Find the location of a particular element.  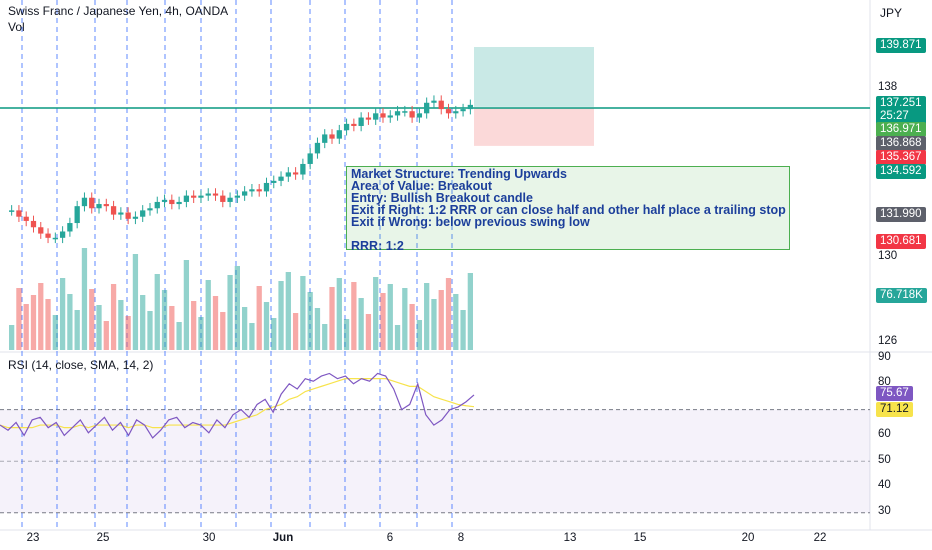

level-price-tag: 136.971 is located at coordinates (901, 129).